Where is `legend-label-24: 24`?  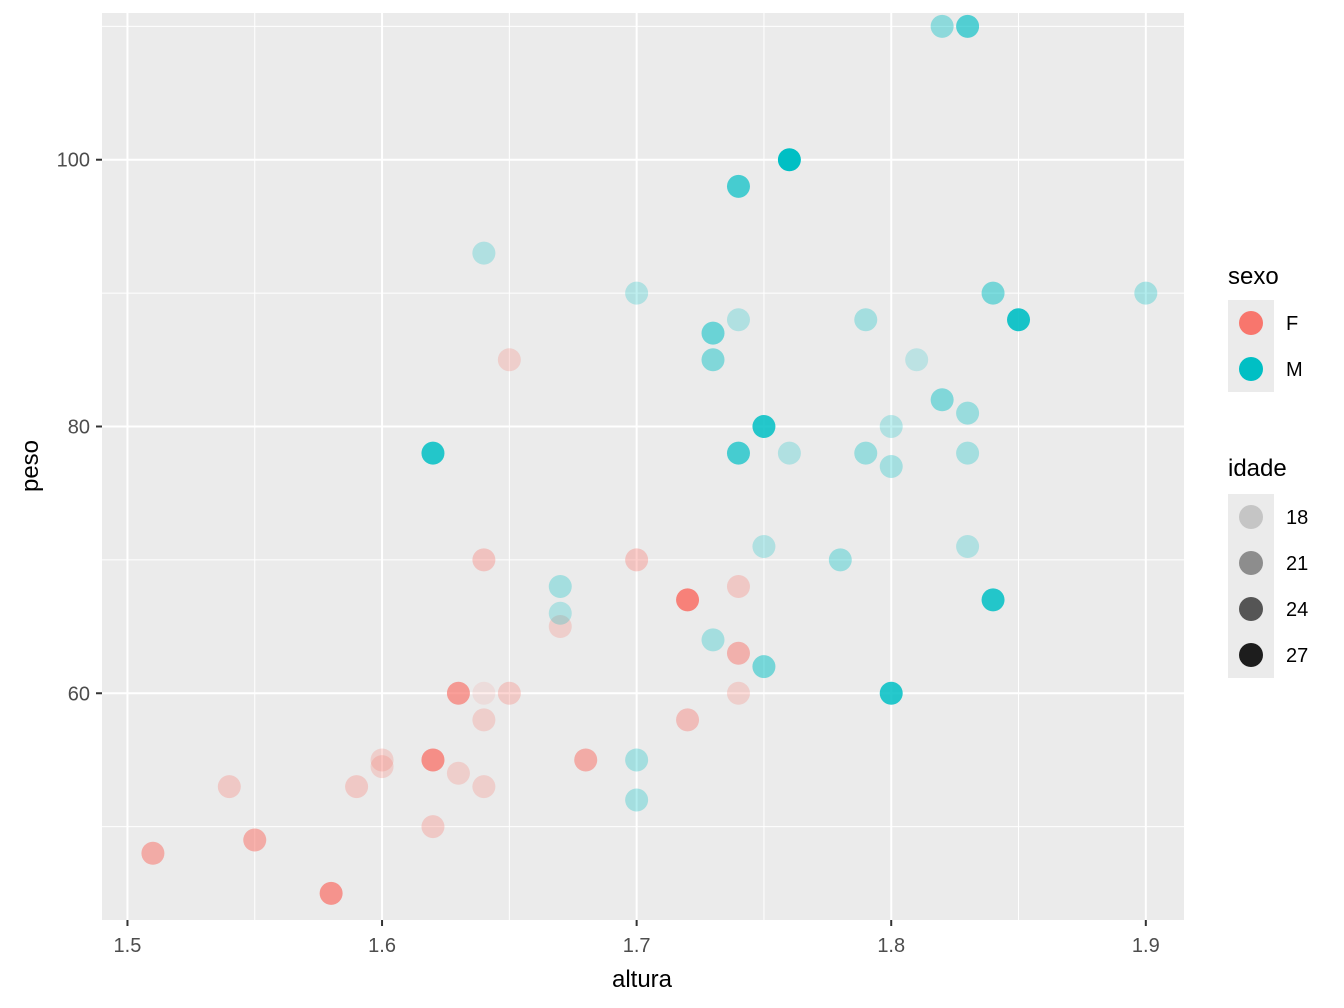
legend-label-24: 24 is located at coordinates (1297, 610).